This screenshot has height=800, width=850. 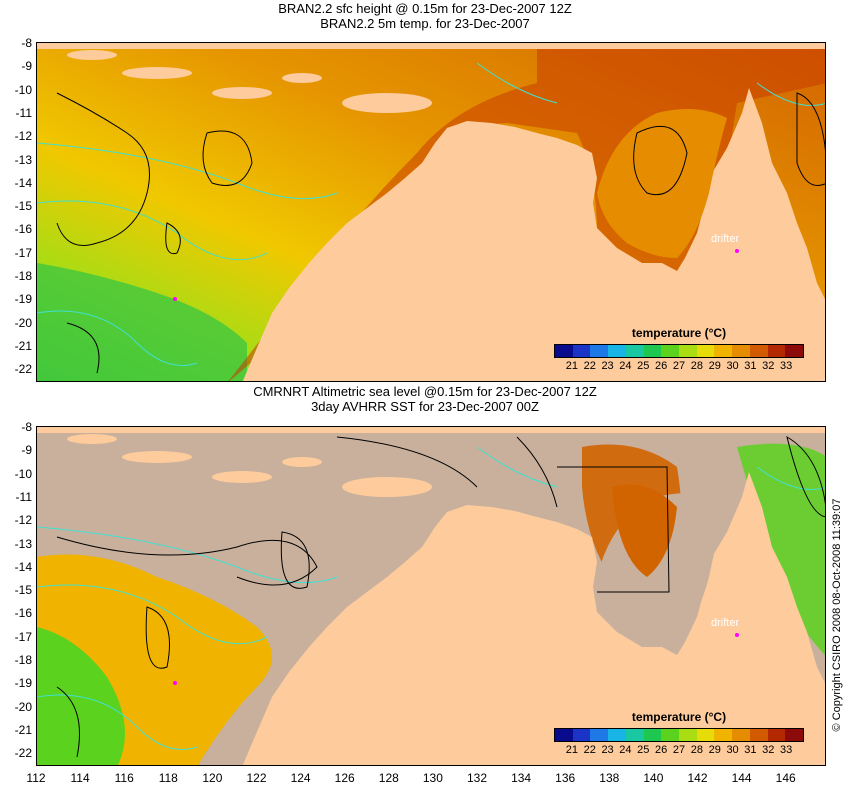 I want to click on legend-label: 21, so click(x=571, y=366).